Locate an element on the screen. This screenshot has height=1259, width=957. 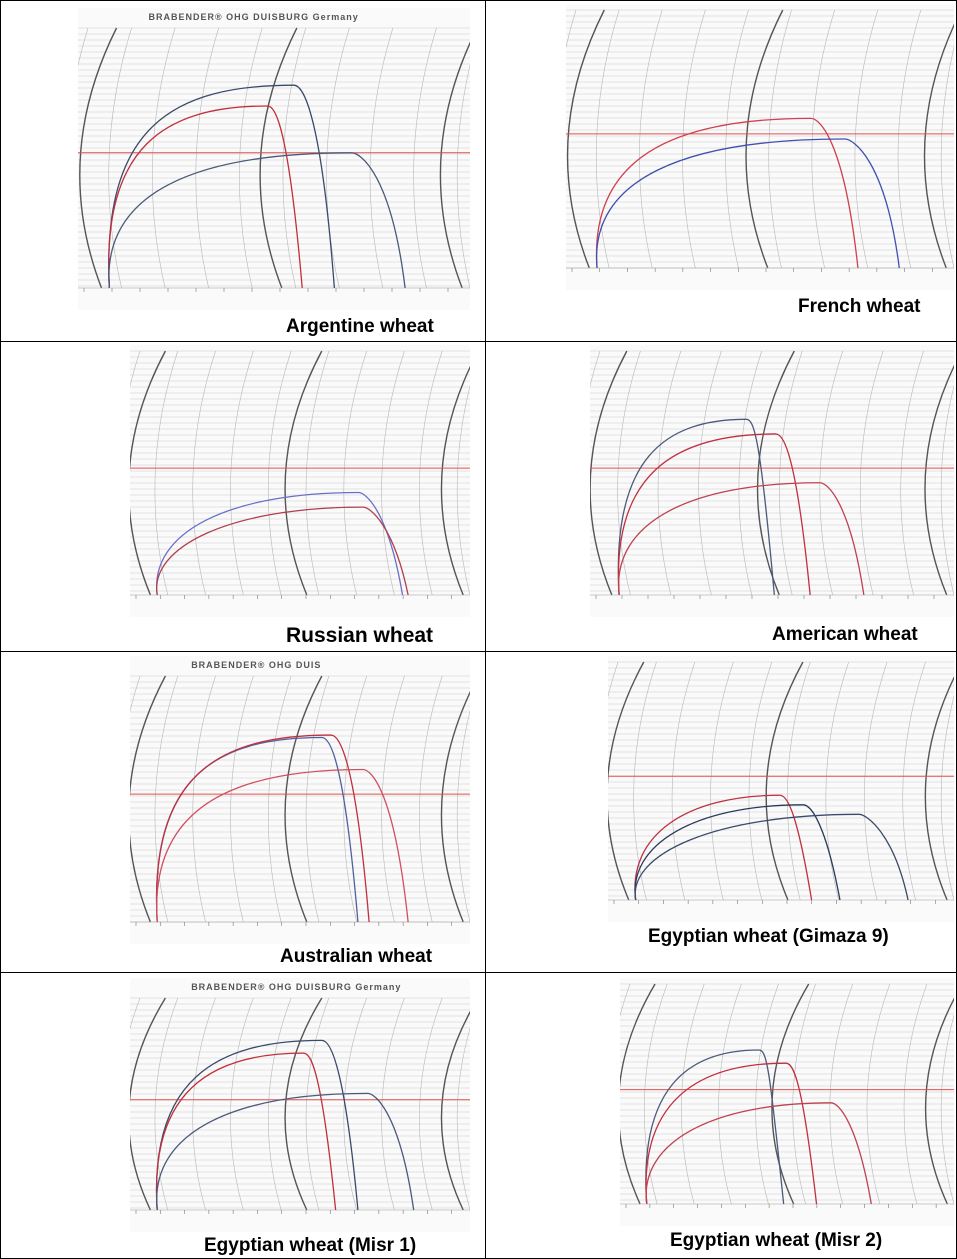
extensogram-chart-american is located at coordinates (772, 481).